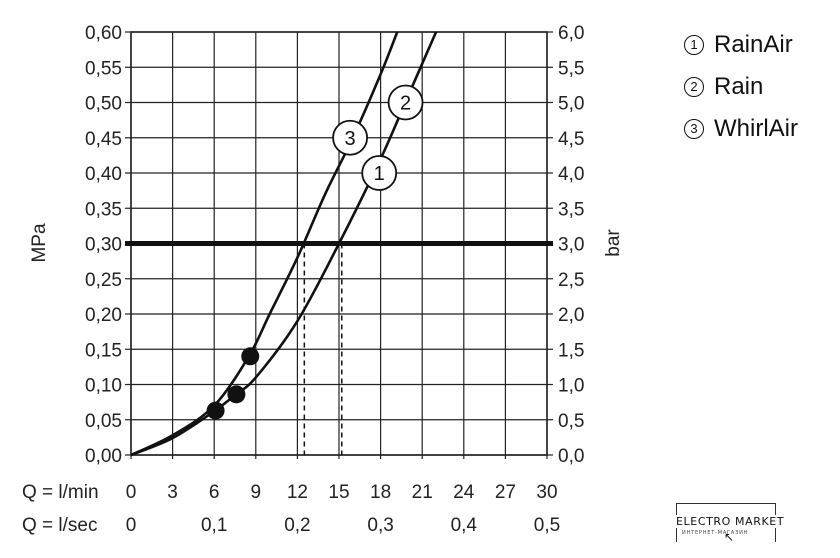 Image resolution: width=840 pixels, height=558 pixels. I want to click on y-left-tick-label: 0,05, so click(103, 421).